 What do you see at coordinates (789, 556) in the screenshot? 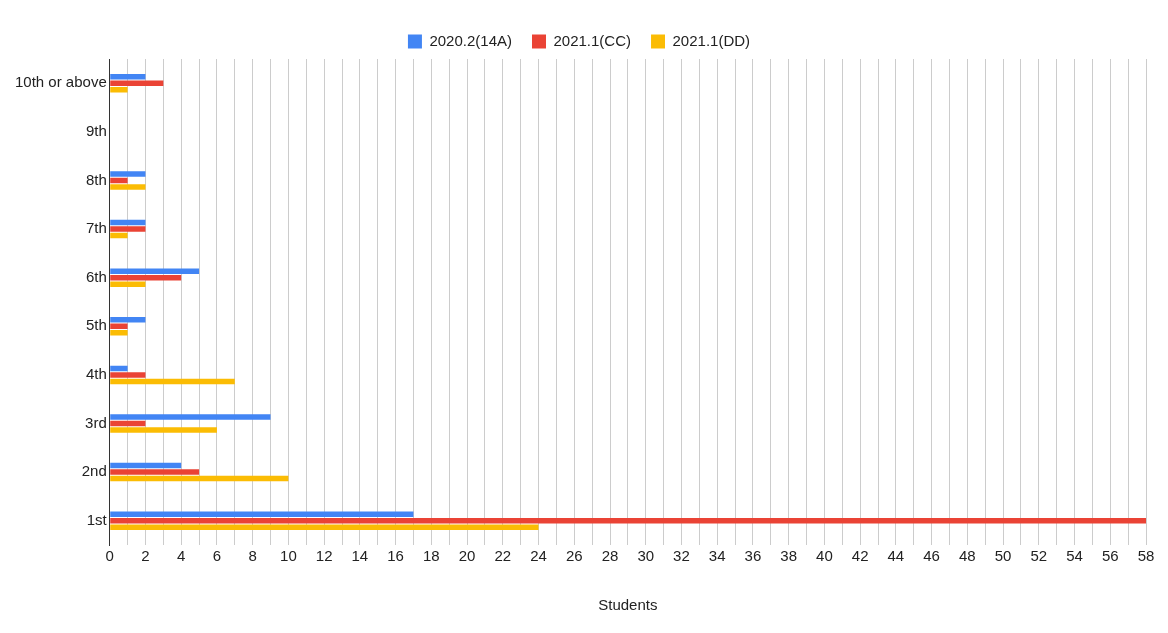
I see `x-tick-label: 38` at bounding box center [789, 556].